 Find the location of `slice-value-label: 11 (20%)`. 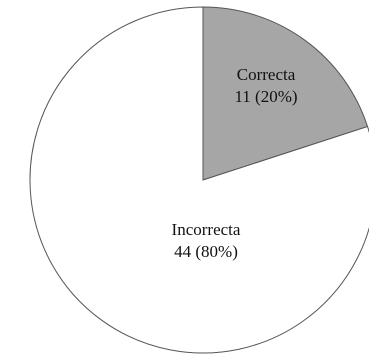

slice-value-label: 11 (20%) is located at coordinates (265, 96).